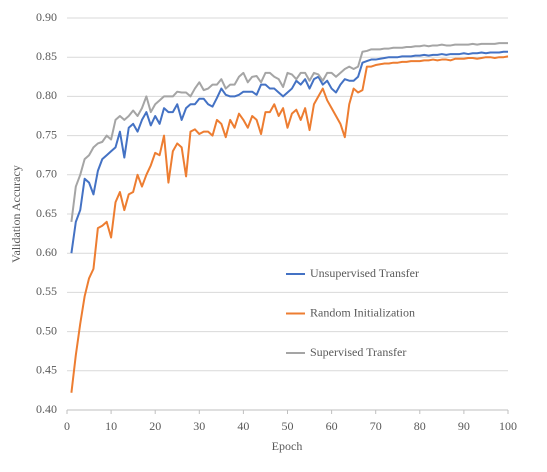 This screenshot has width=547, height=472. Describe the element at coordinates (46, 95) in the screenshot. I see `y-tick-label: 0.80` at that location.